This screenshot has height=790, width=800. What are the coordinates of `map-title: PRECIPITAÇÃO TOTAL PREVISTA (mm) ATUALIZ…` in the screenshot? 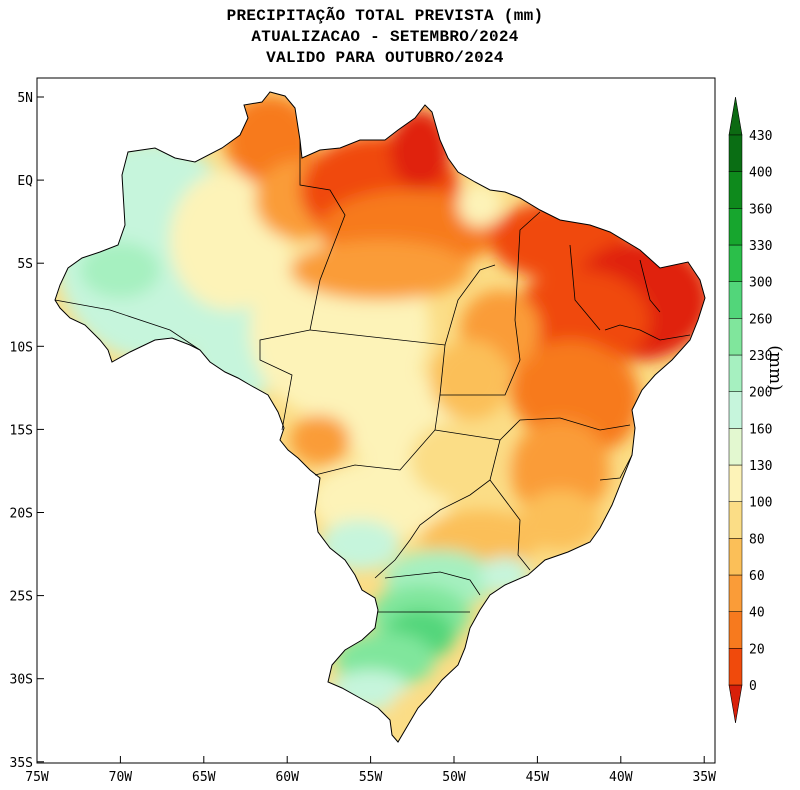 It's located at (385, 37).